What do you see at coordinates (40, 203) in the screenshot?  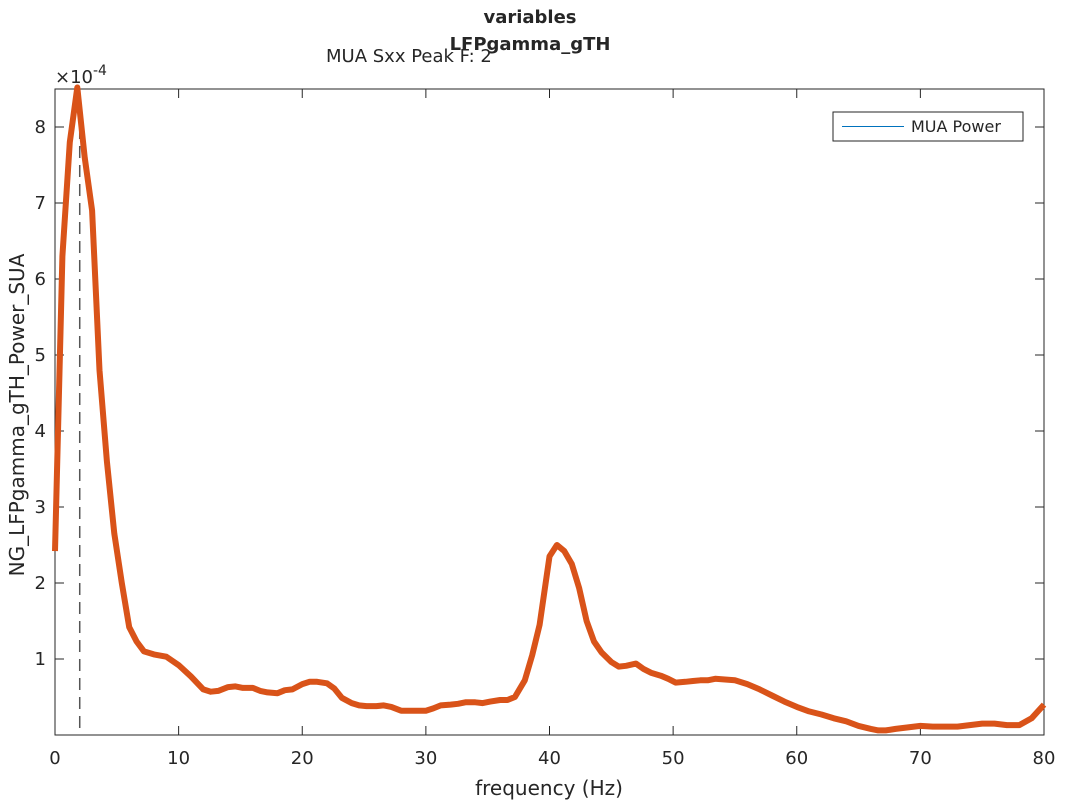 I see `y-tick-label-7: 7` at bounding box center [40, 203].